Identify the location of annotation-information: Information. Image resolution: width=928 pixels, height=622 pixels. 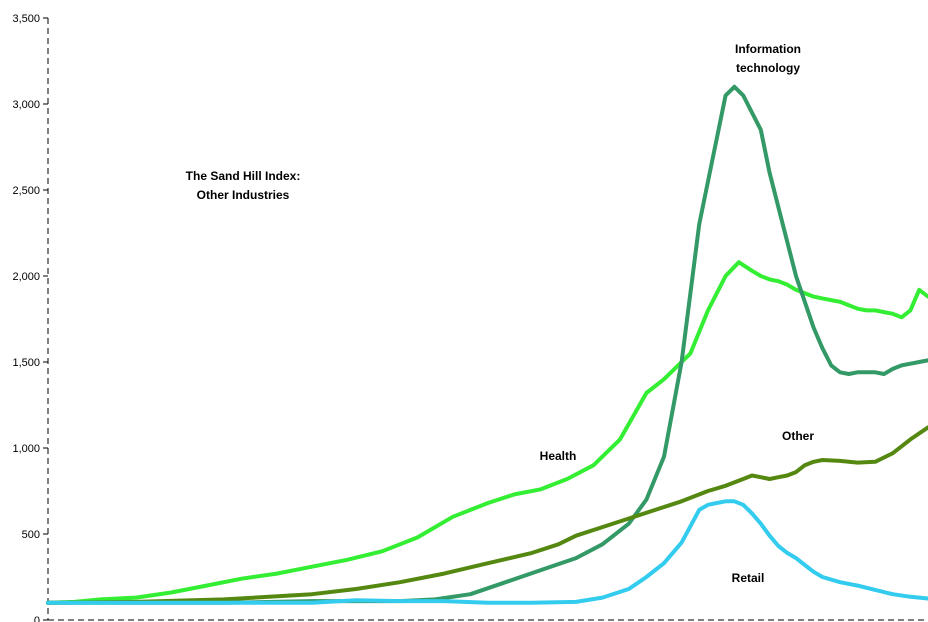
(768, 49).